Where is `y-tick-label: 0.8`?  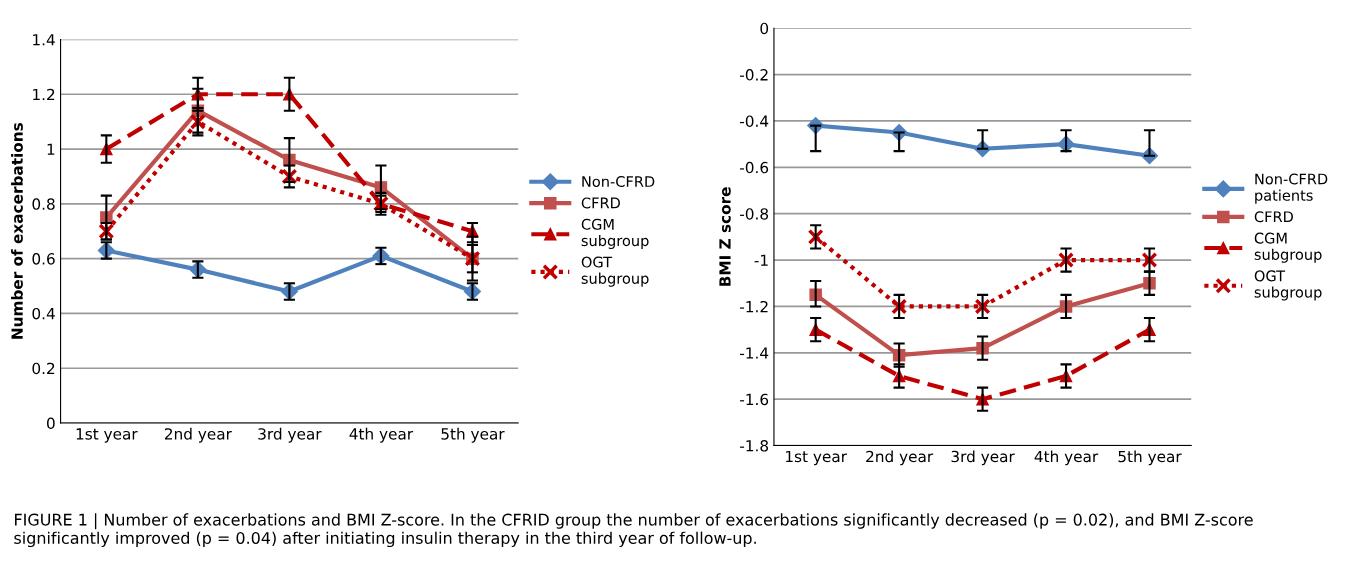 y-tick-label: 0.8 is located at coordinates (43, 204).